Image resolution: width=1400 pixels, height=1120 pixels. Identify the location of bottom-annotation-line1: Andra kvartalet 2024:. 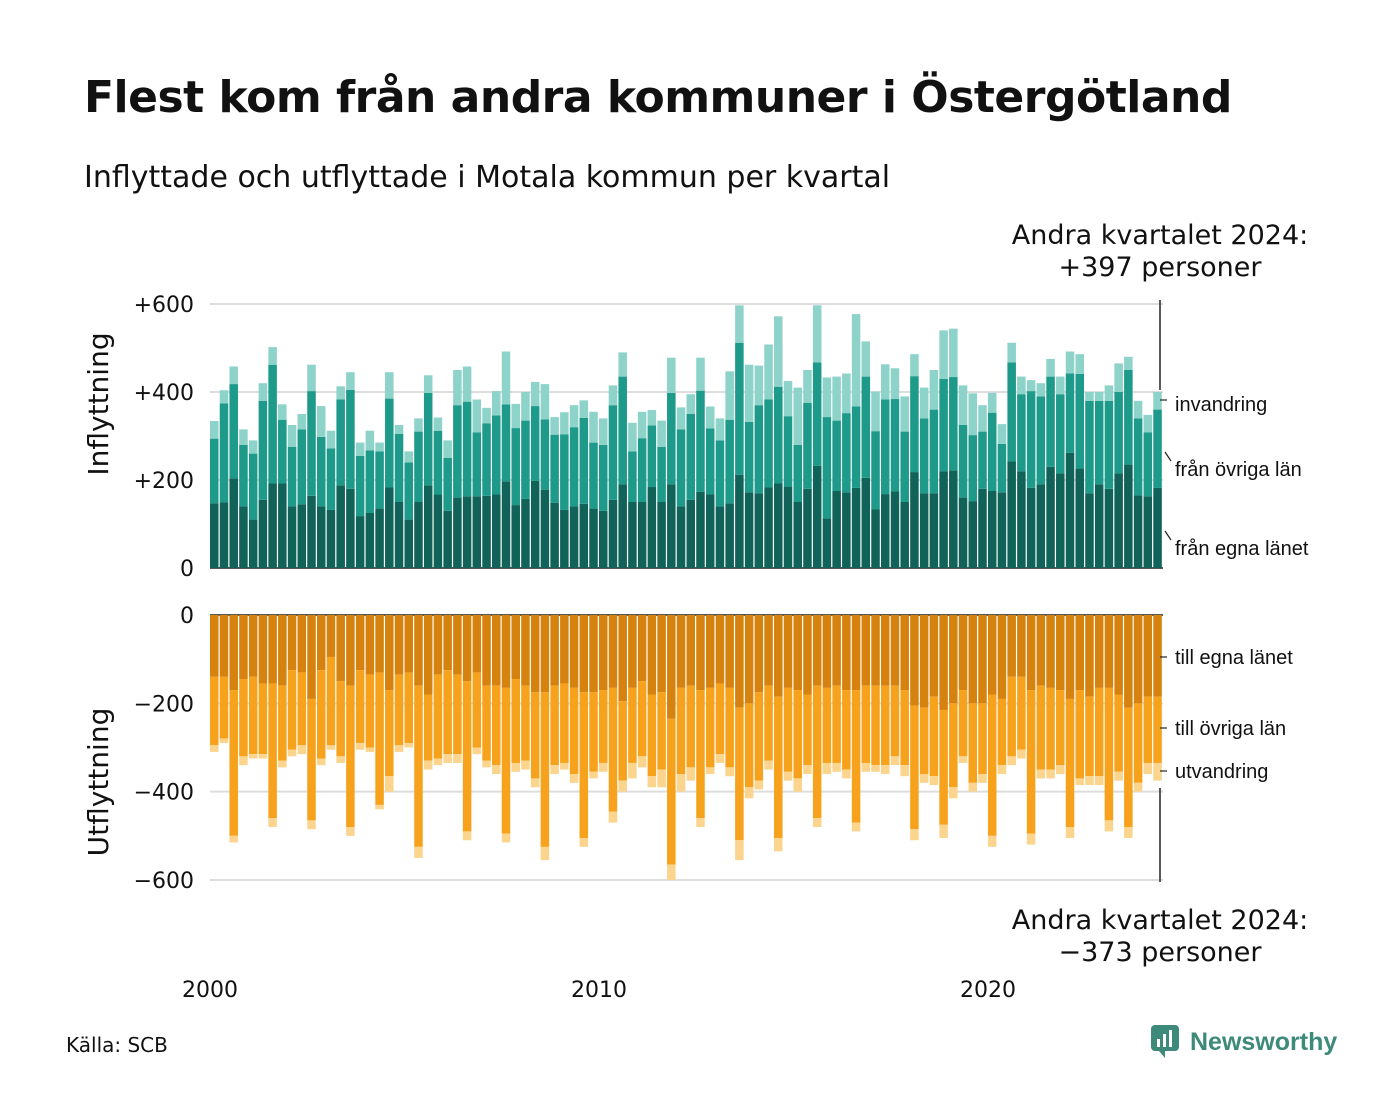
(1160, 920).